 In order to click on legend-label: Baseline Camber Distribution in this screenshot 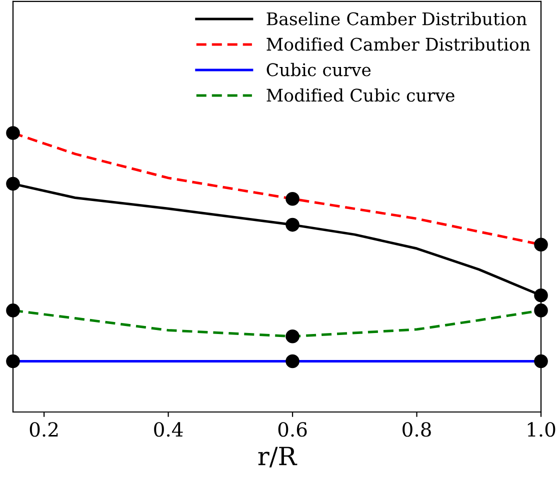, I will do `click(396, 19)`.